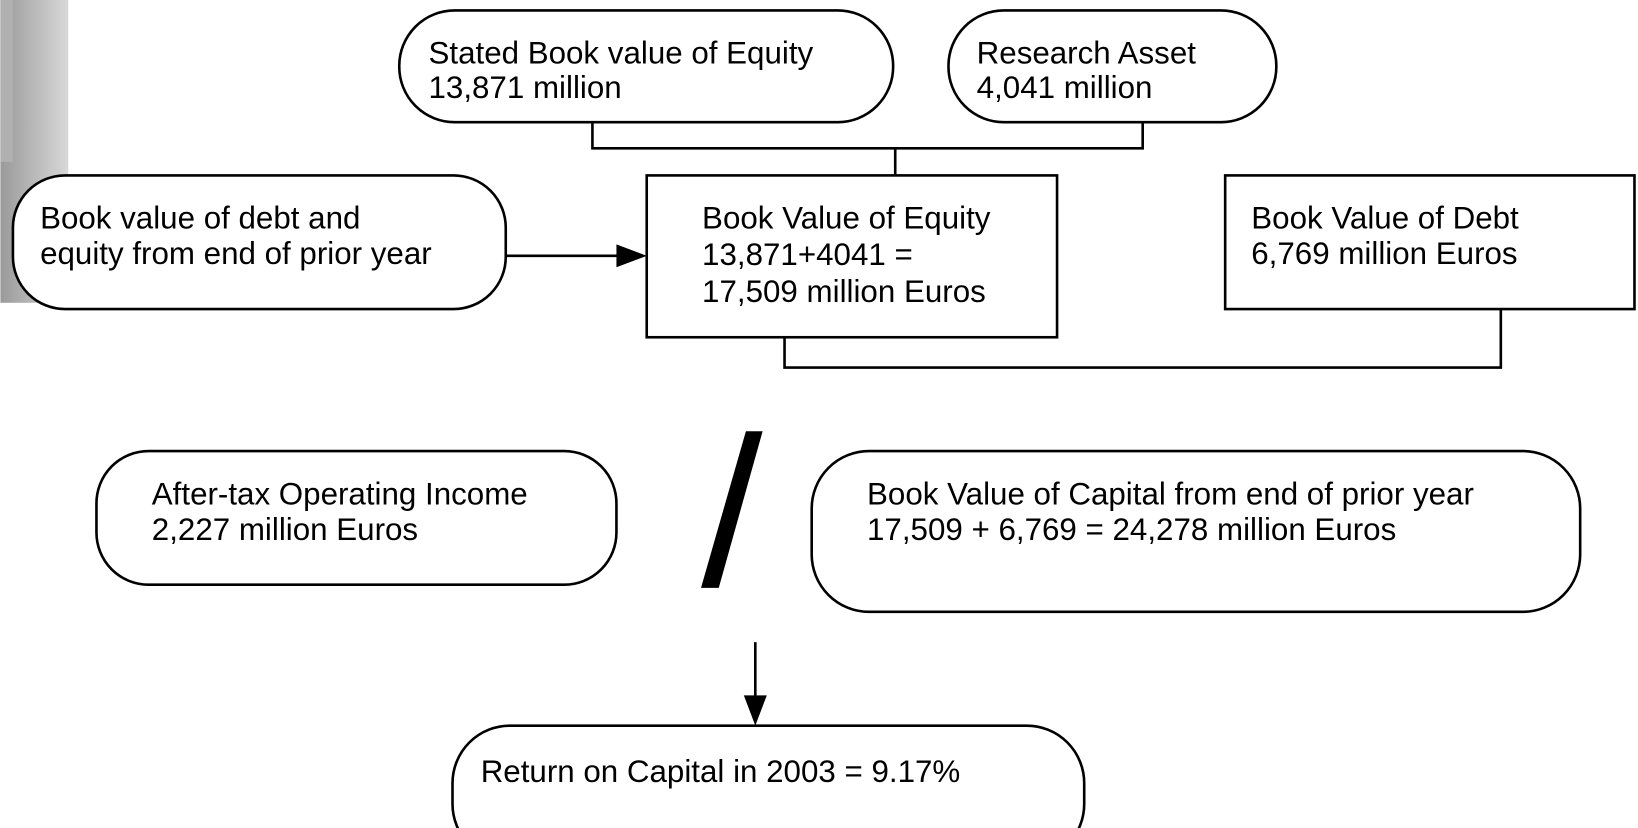 The image size is (1638, 828). Describe the element at coordinates (732, 509) in the screenshot. I see `divide-sign` at that location.